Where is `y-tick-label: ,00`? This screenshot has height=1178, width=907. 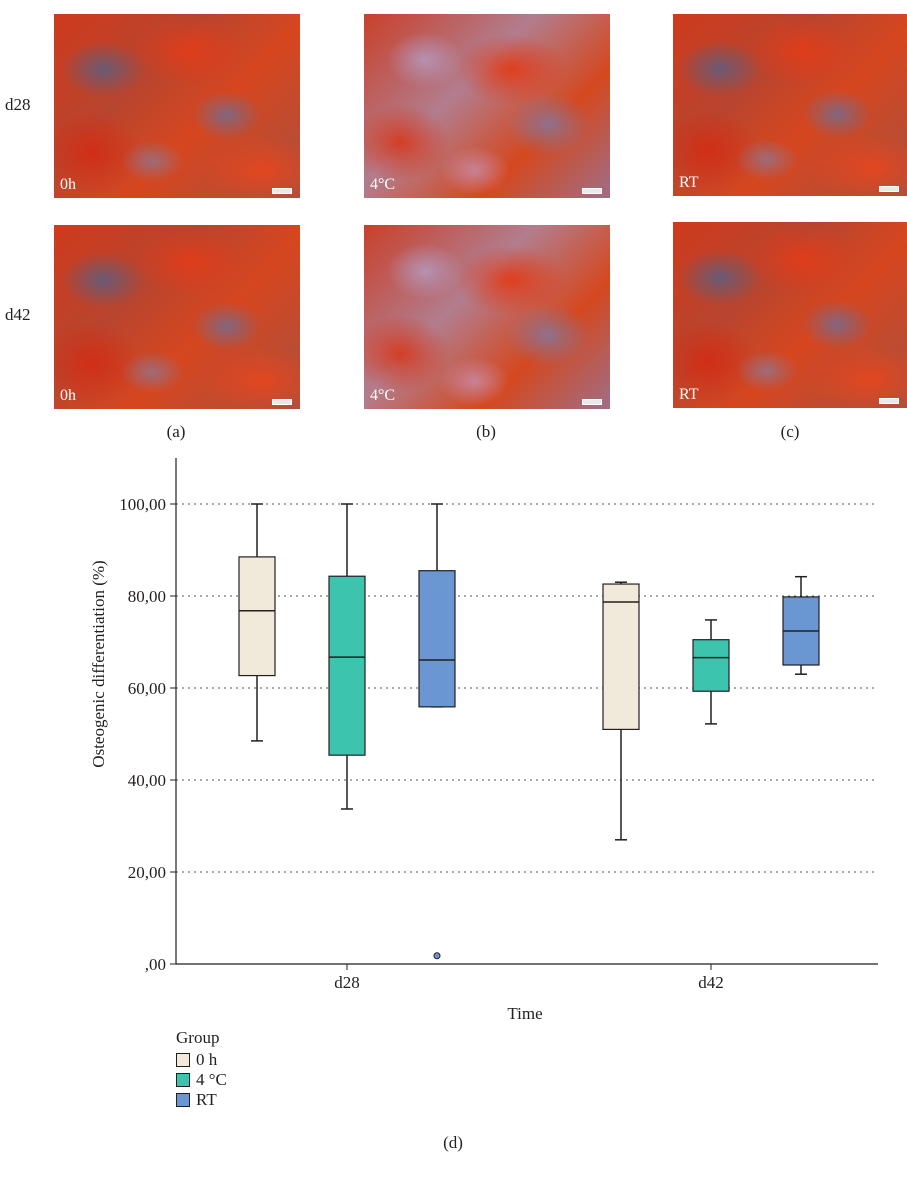 y-tick-label: ,00 is located at coordinates (155, 964).